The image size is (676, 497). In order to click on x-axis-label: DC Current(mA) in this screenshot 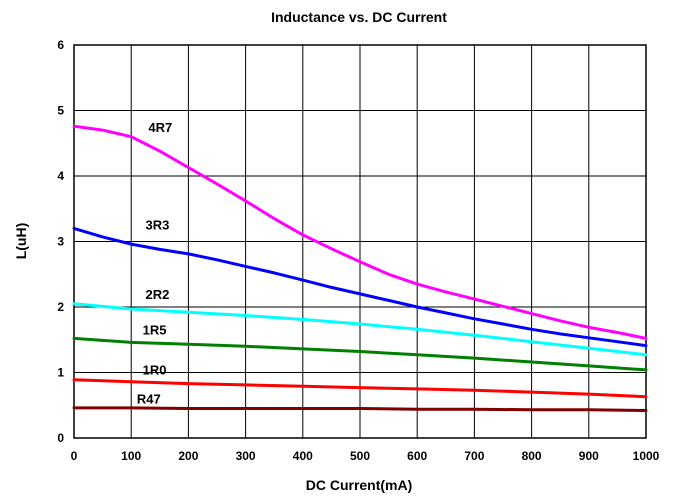, I will do `click(359, 485)`.